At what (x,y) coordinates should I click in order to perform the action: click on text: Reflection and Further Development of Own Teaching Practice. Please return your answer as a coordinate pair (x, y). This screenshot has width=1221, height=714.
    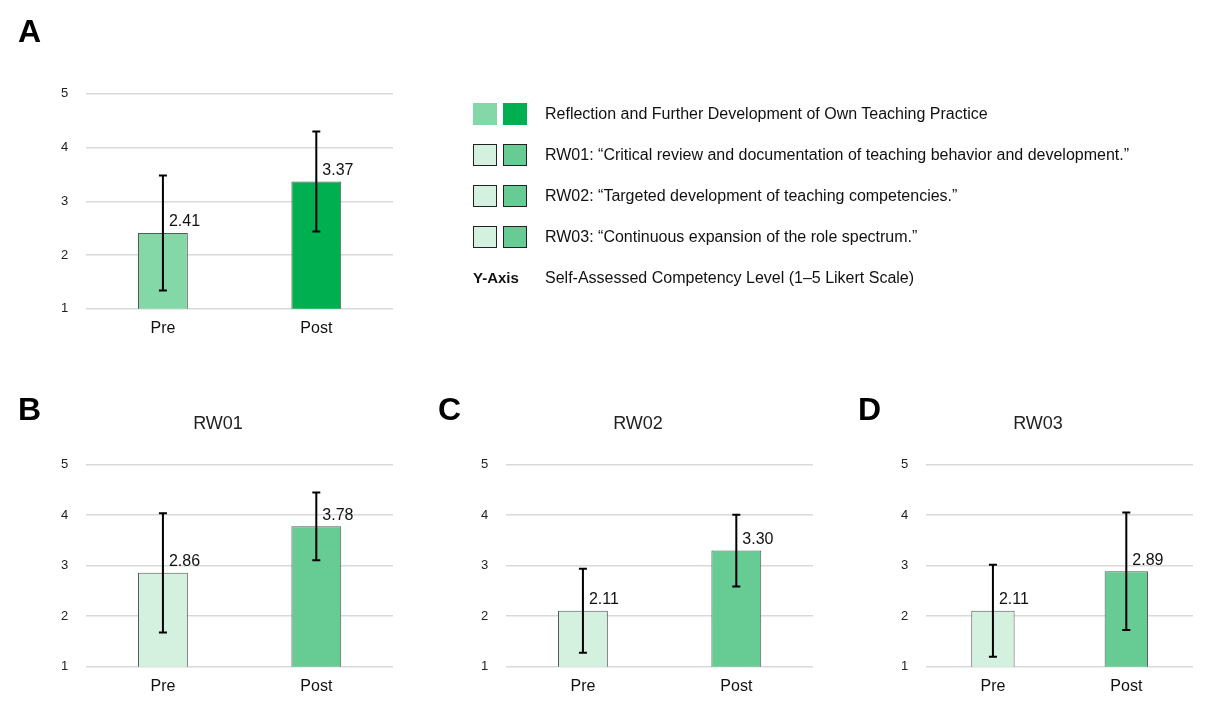
    Looking at the image, I should click on (766, 113).